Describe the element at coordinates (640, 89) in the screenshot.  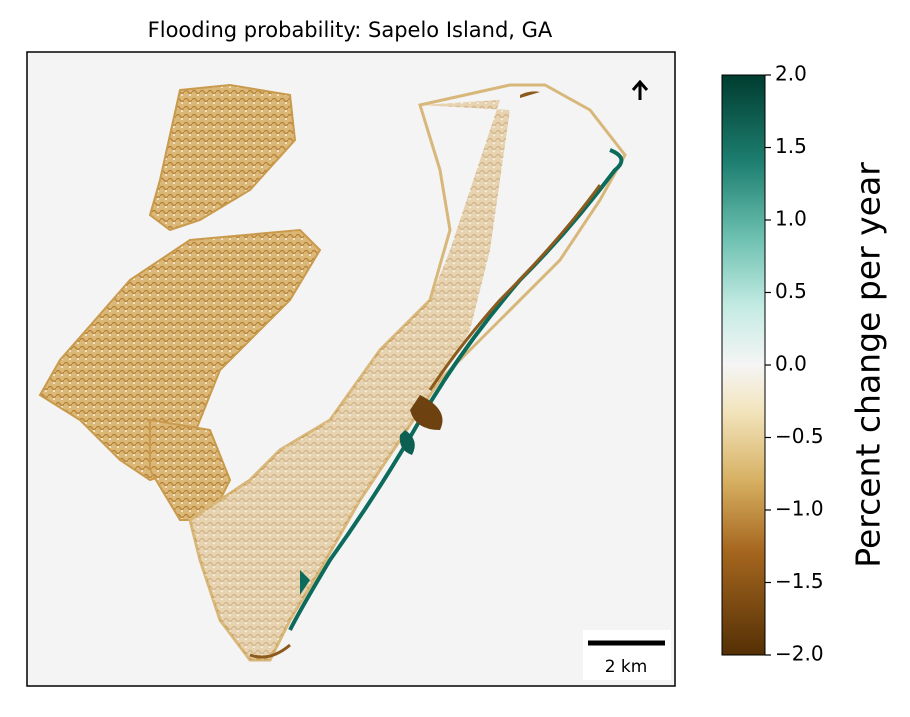
I see `north-arrow` at that location.